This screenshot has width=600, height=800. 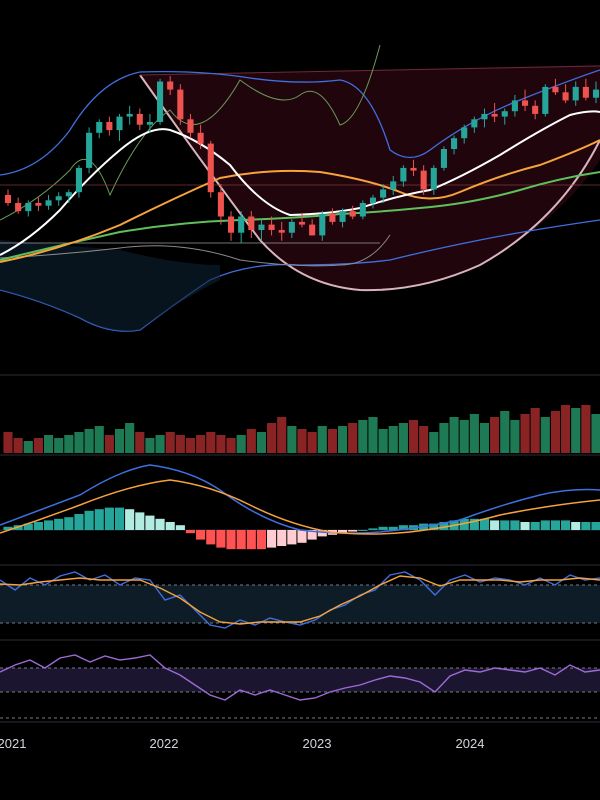 I want to click on macd-line, so click(x=300, y=499).